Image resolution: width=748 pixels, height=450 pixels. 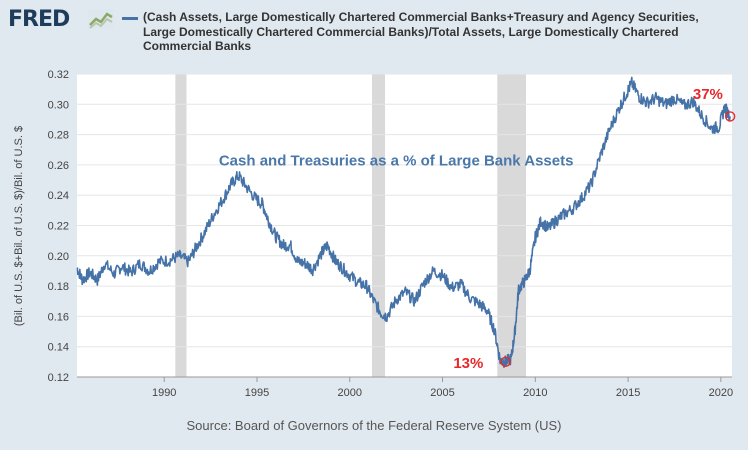 I want to click on x-tick-label: 2010, so click(x=535, y=393).